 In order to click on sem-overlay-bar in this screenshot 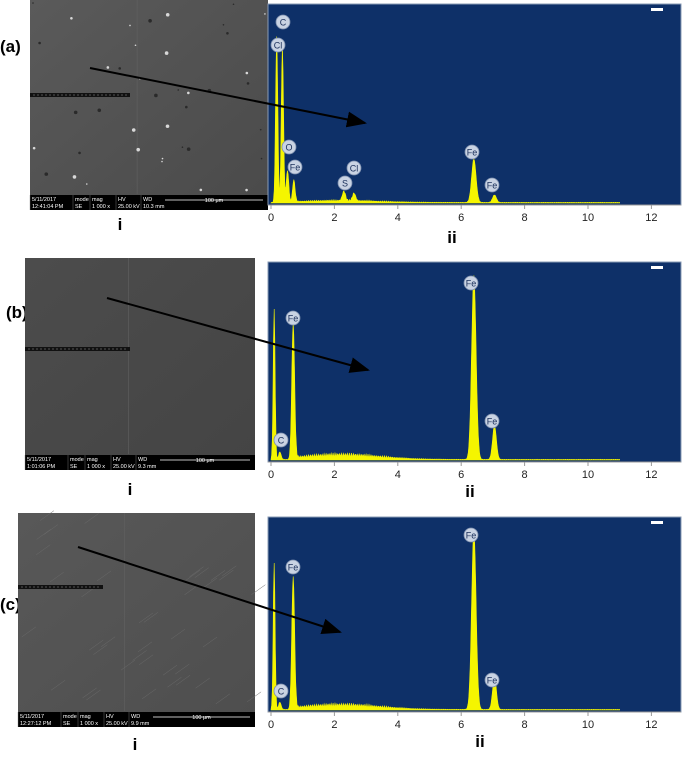, I will do `click(60, 587)`.